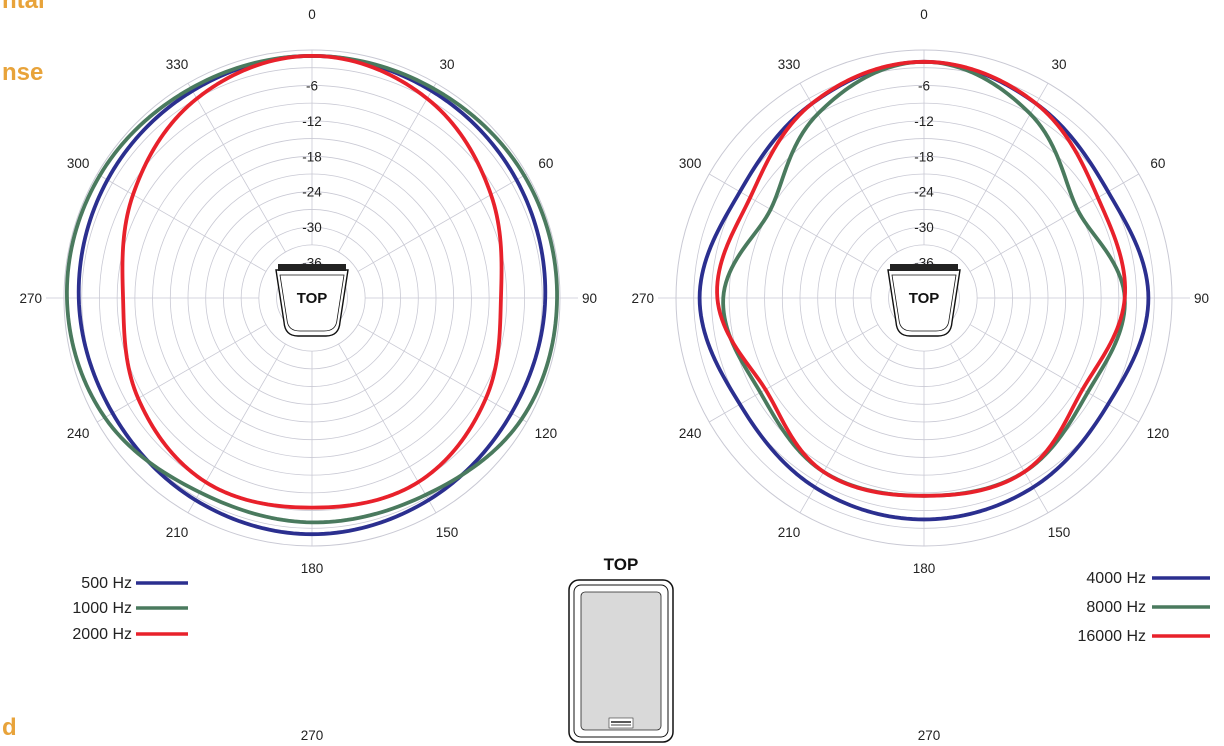  I want to click on legend-item: 8000 Hz, so click(1148, 607).